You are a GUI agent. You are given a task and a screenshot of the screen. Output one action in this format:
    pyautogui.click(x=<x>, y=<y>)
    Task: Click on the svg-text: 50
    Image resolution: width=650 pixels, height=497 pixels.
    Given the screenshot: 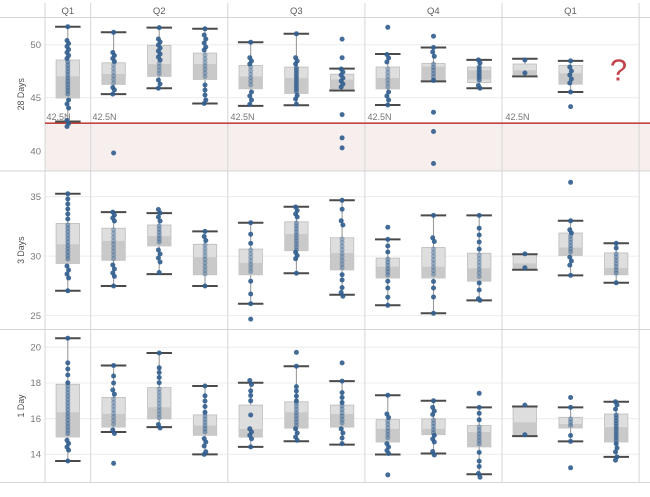 What is the action you would take?
    pyautogui.click(x=35, y=45)
    